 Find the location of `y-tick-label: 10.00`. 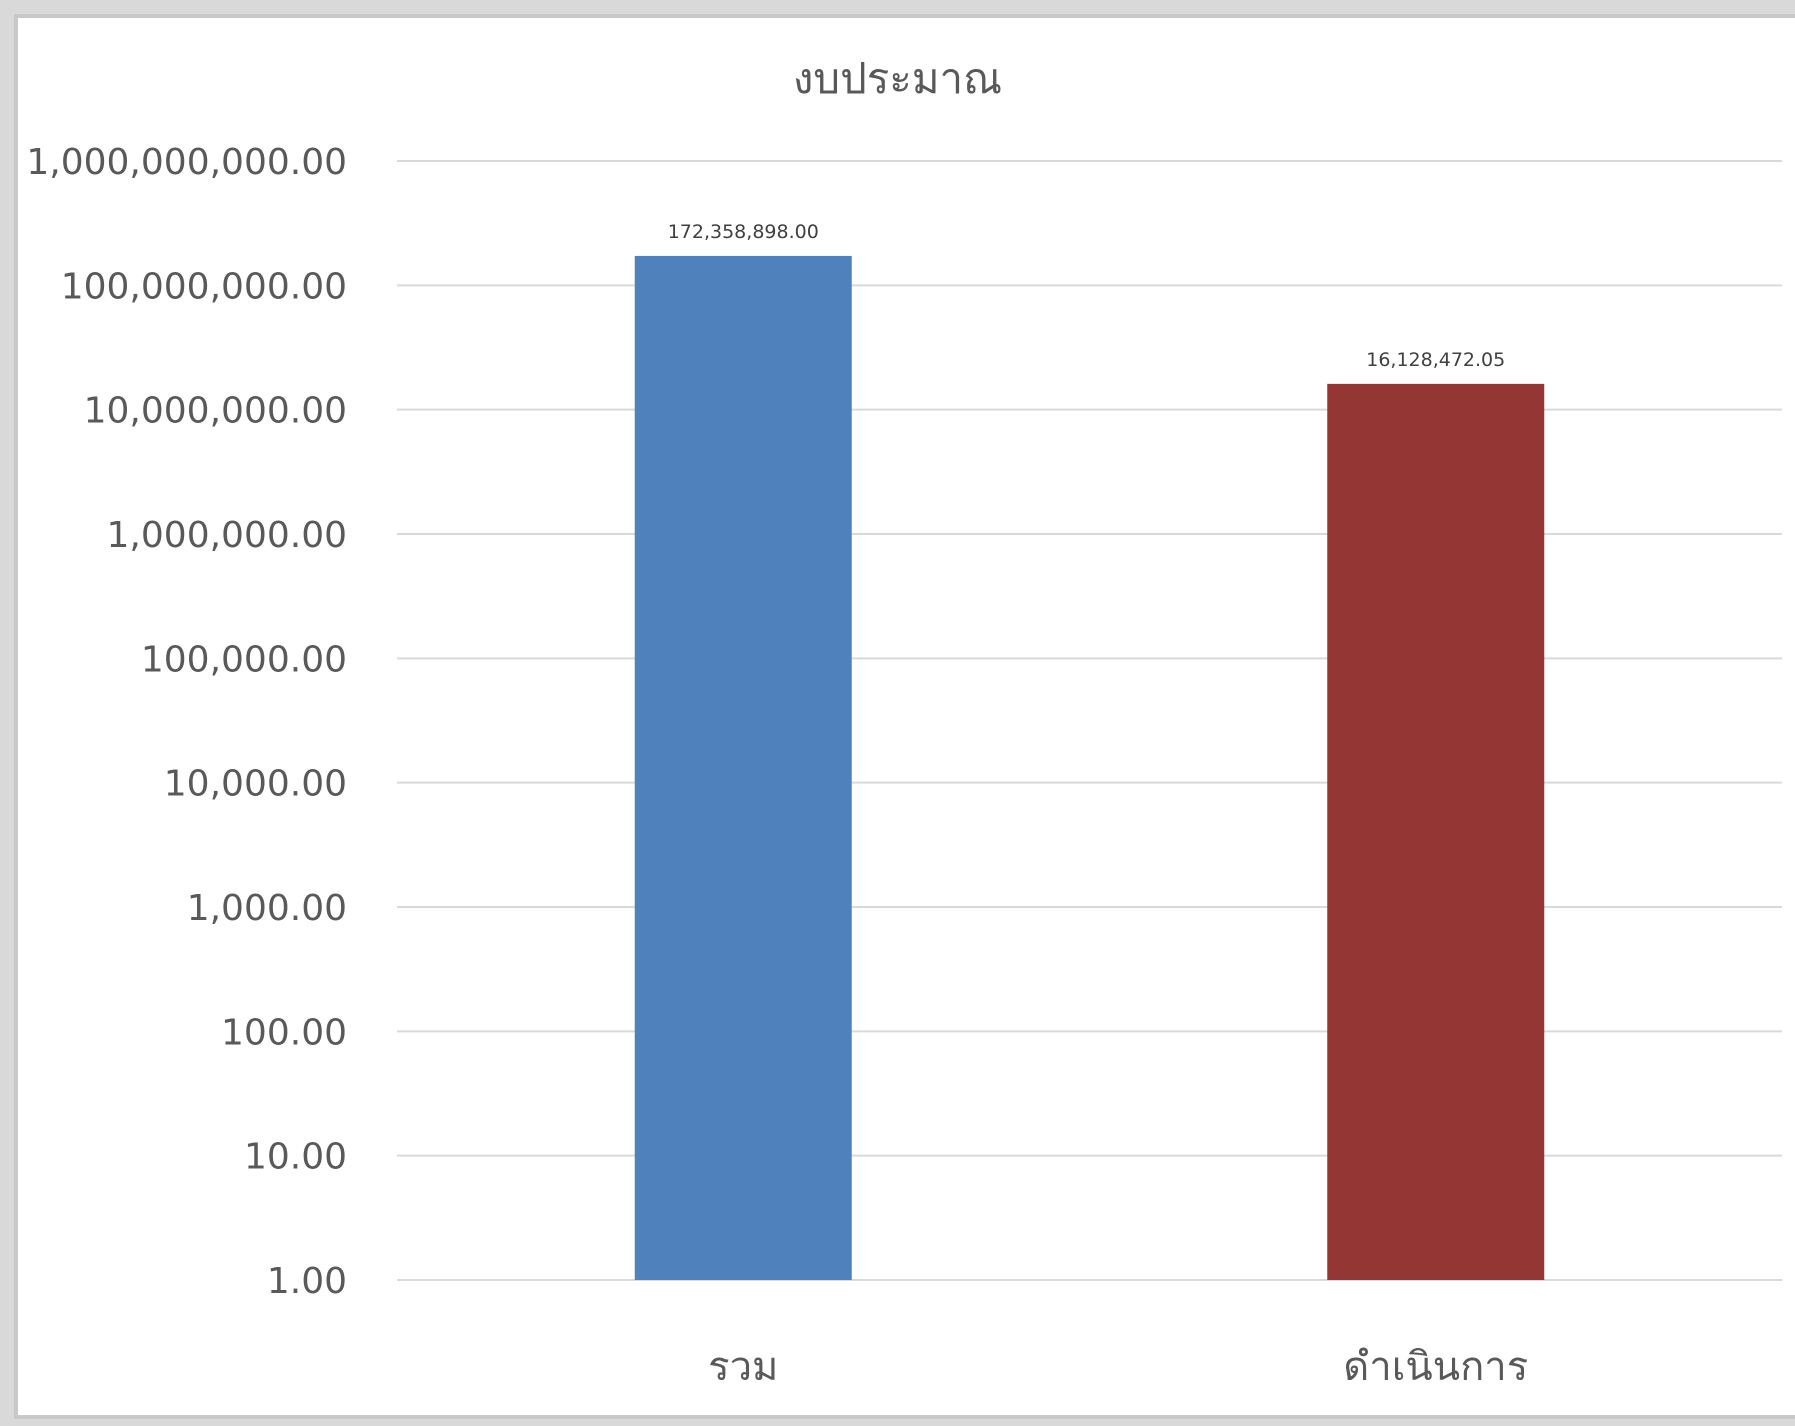

y-tick-label: 10.00 is located at coordinates (295, 1157).